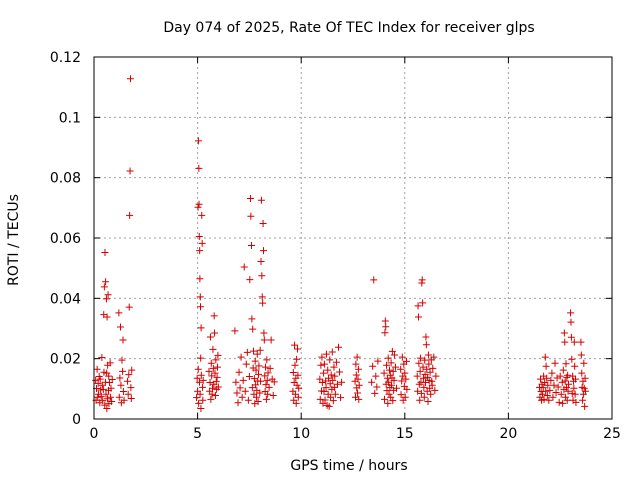 The image size is (640, 480). I want to click on y-axis-label: ROTI / TECUs, so click(14, 240).